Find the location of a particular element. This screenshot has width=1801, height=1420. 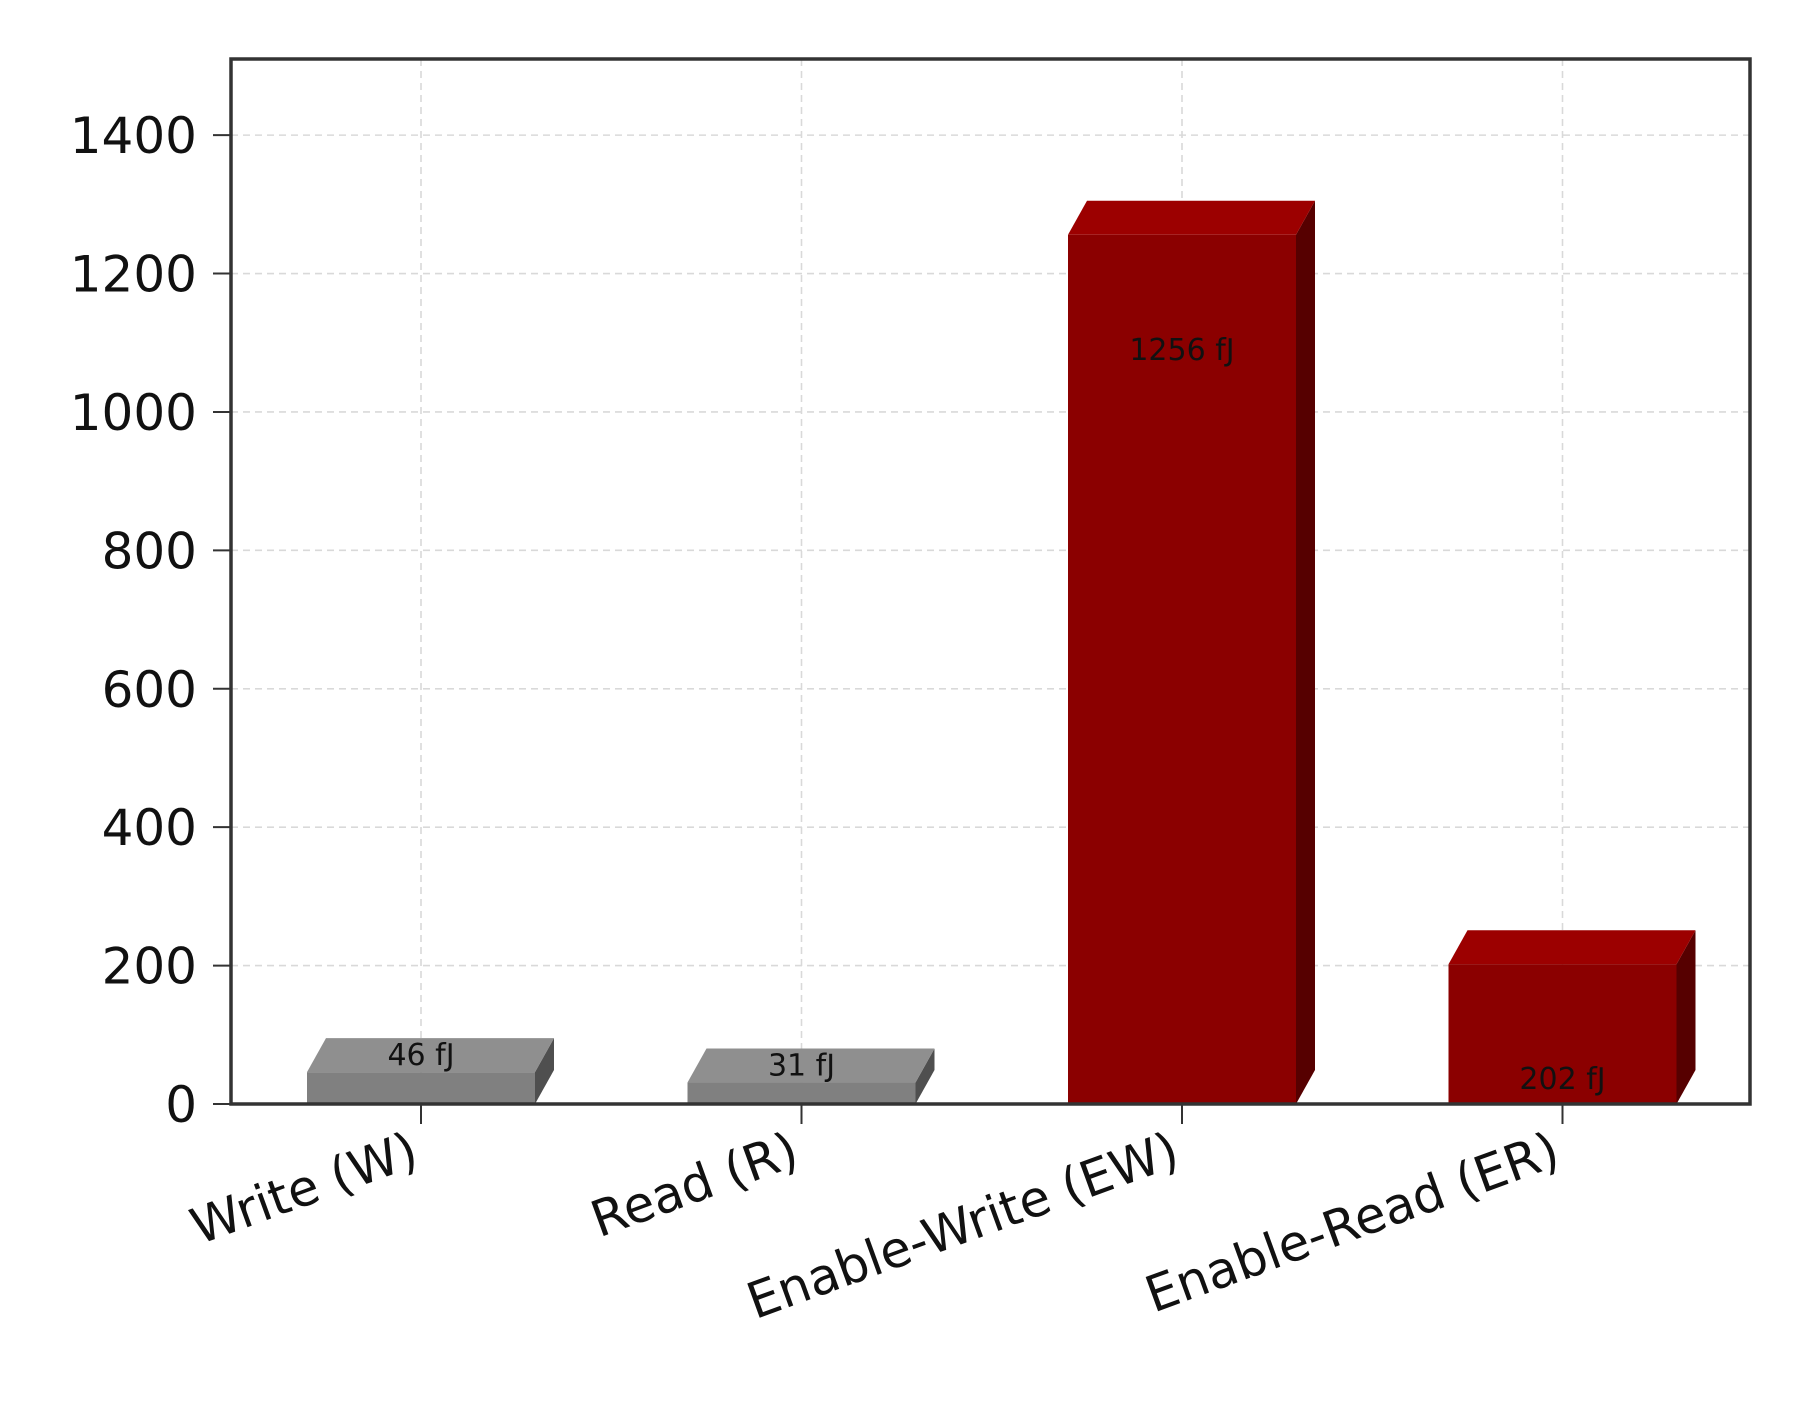

y-tick-label-400: 400 is located at coordinates (149, 828).